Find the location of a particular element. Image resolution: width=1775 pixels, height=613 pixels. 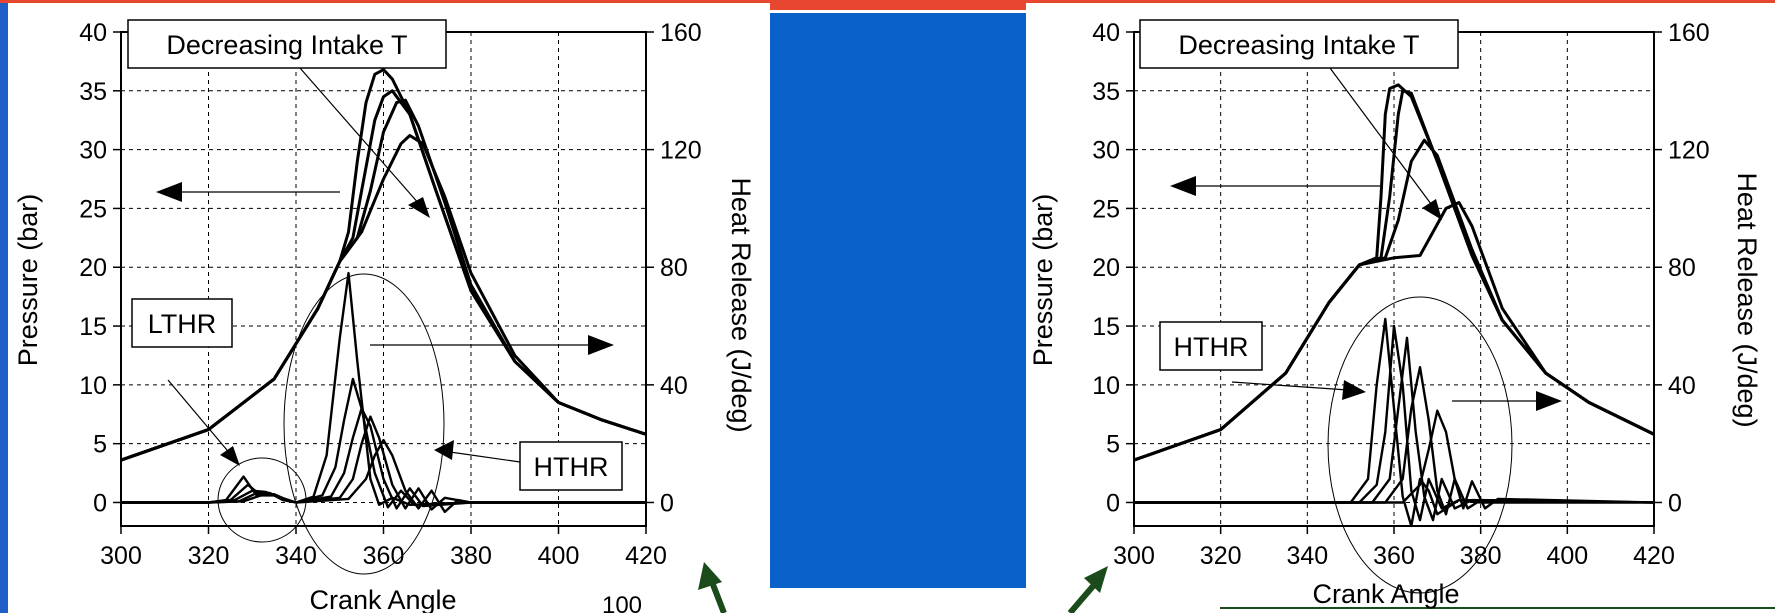

green-arrow-right is located at coordinates (1087, 589).